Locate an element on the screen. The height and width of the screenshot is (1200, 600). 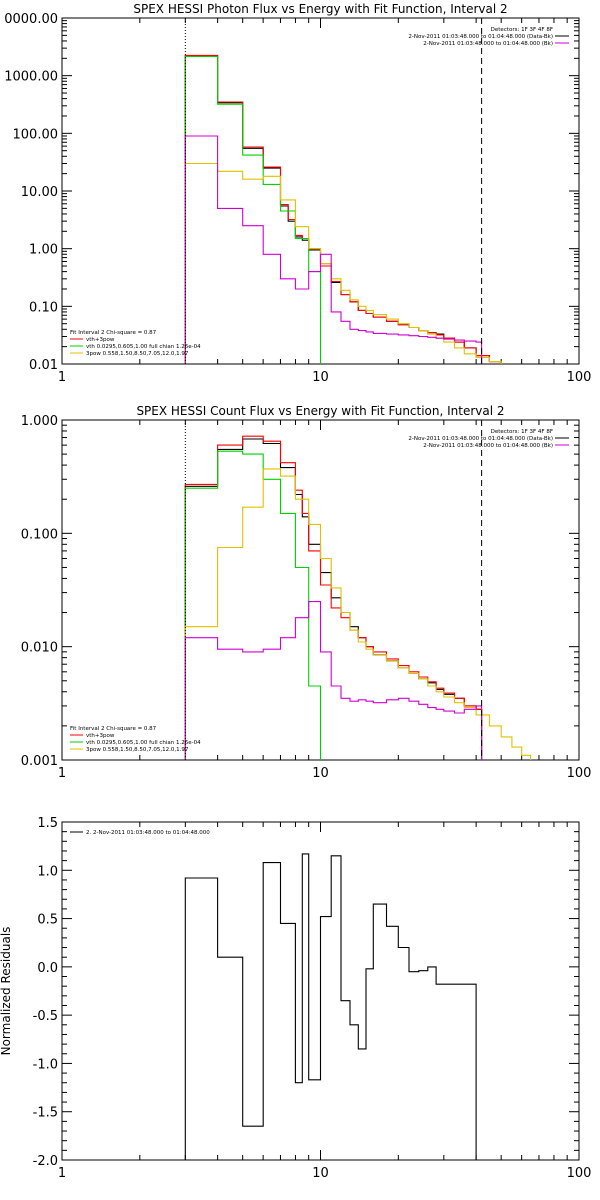
y-tick-label: 1.000 is located at coordinates (39, 421).